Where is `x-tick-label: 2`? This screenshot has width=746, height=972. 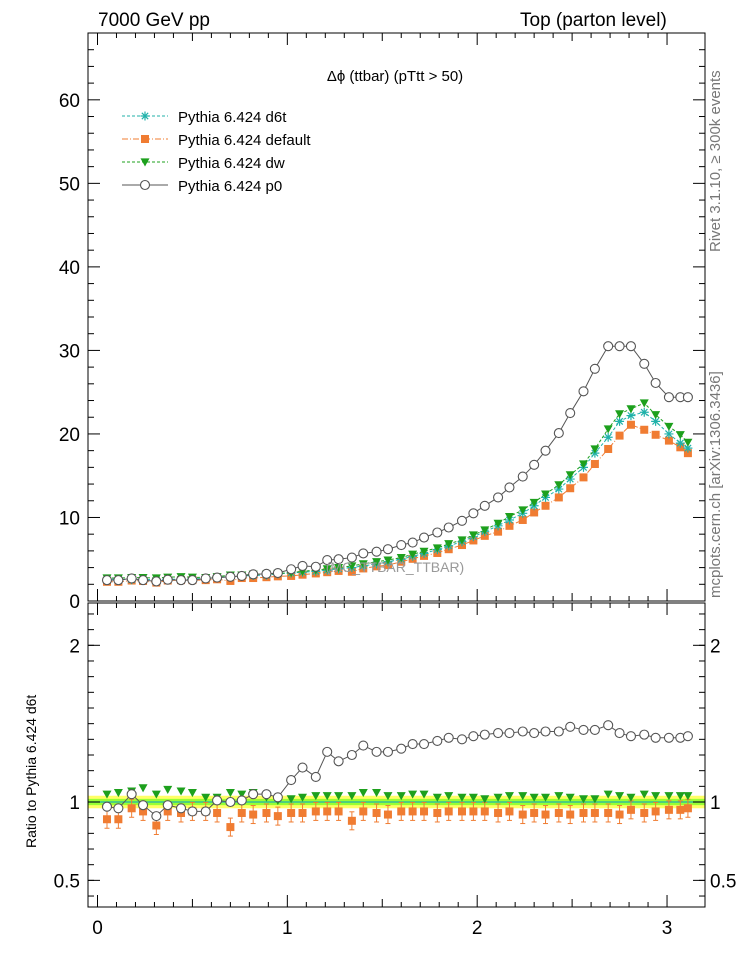
x-tick-label: 2 is located at coordinates (477, 928).